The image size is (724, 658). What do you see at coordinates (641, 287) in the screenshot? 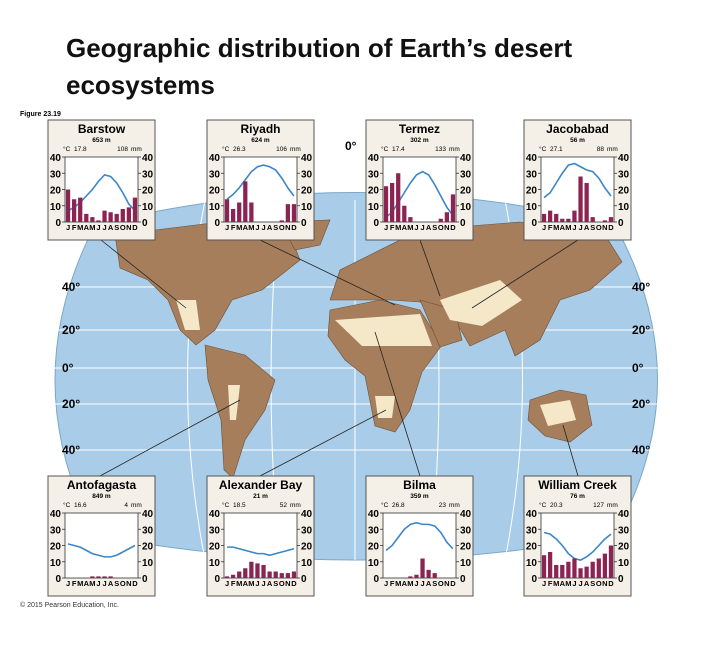
I see `lat-label: 40°` at bounding box center [641, 287].